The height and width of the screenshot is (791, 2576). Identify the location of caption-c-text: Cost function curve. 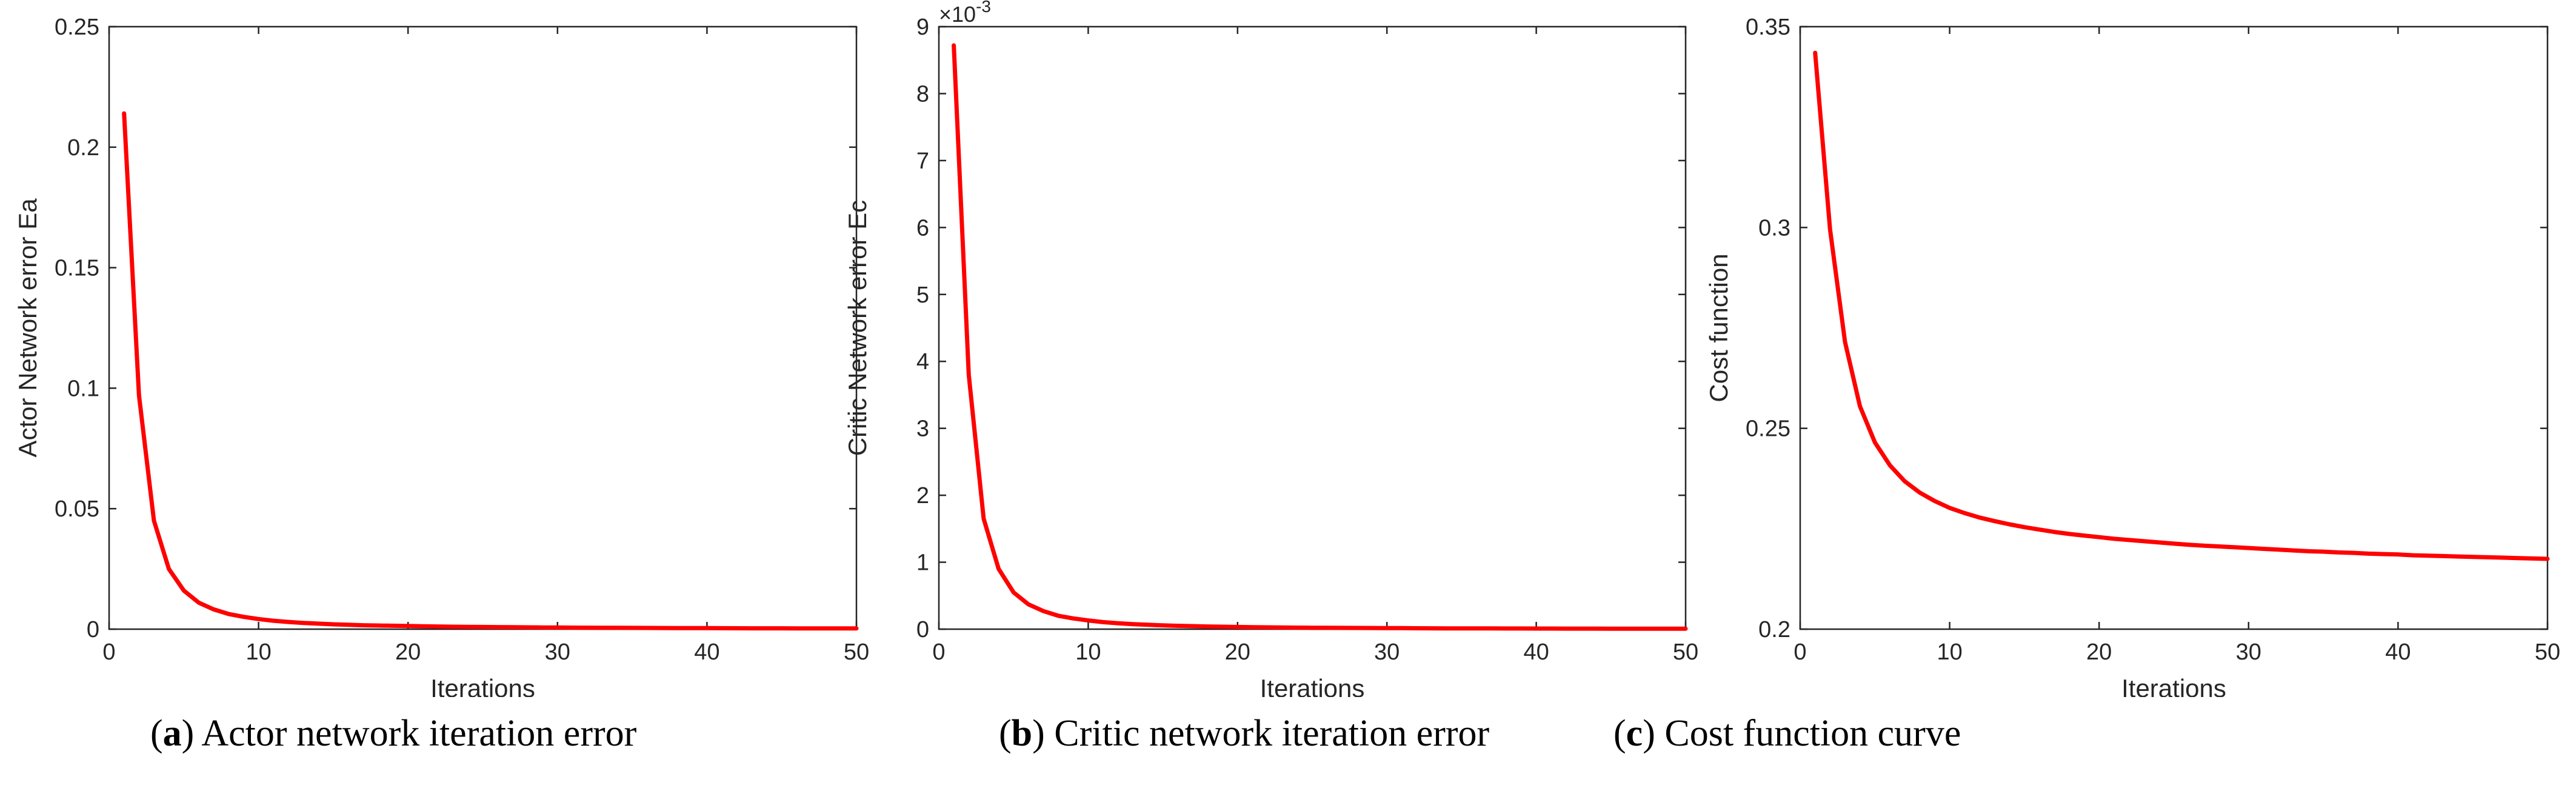
(1812, 733).